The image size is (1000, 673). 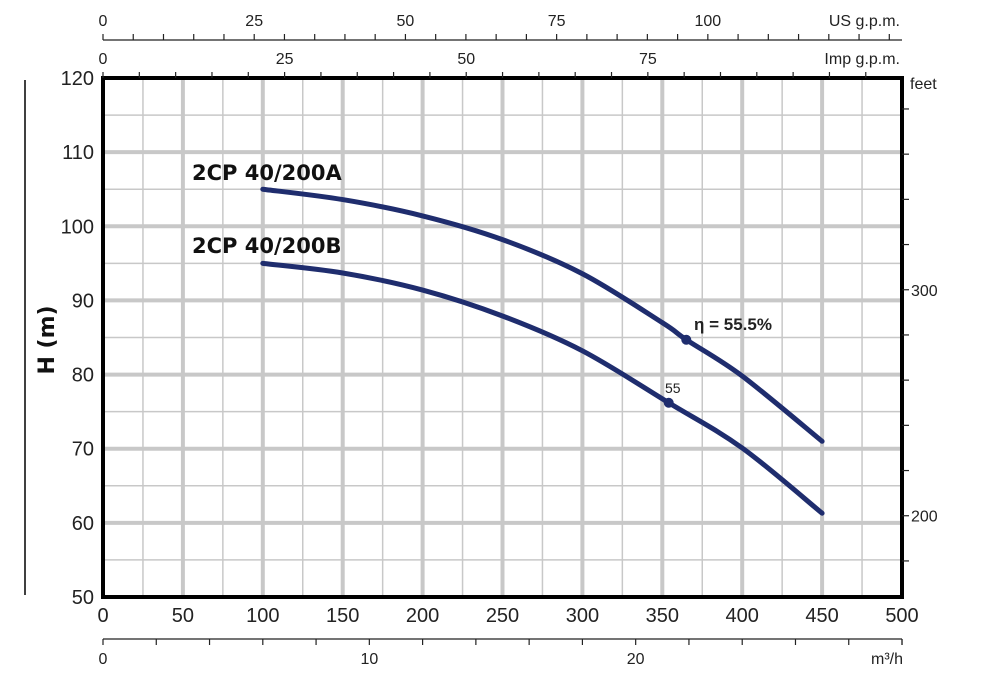 I want to click on series-label-a: 2CP 40/200A, so click(x=267, y=173).